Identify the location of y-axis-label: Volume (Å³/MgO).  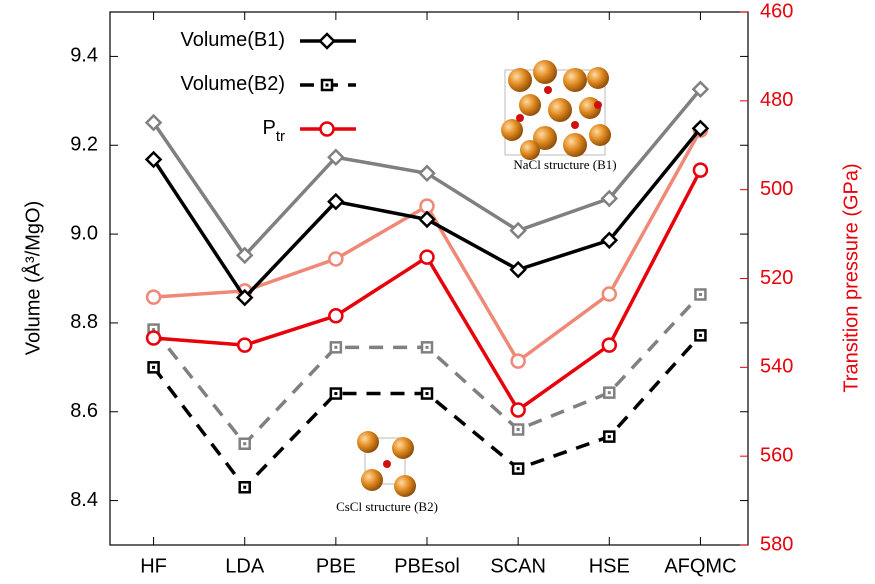
(32, 278).